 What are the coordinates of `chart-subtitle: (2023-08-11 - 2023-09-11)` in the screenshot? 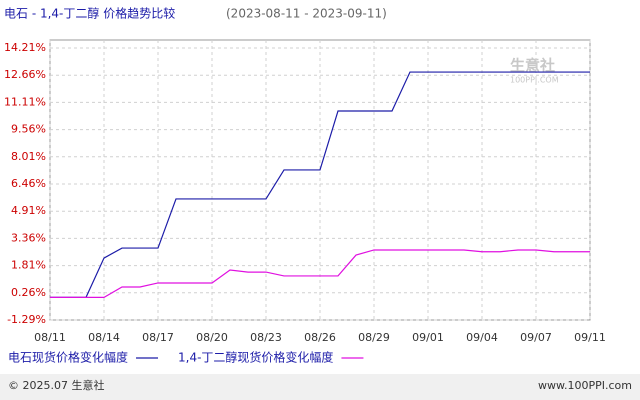 It's located at (306, 14).